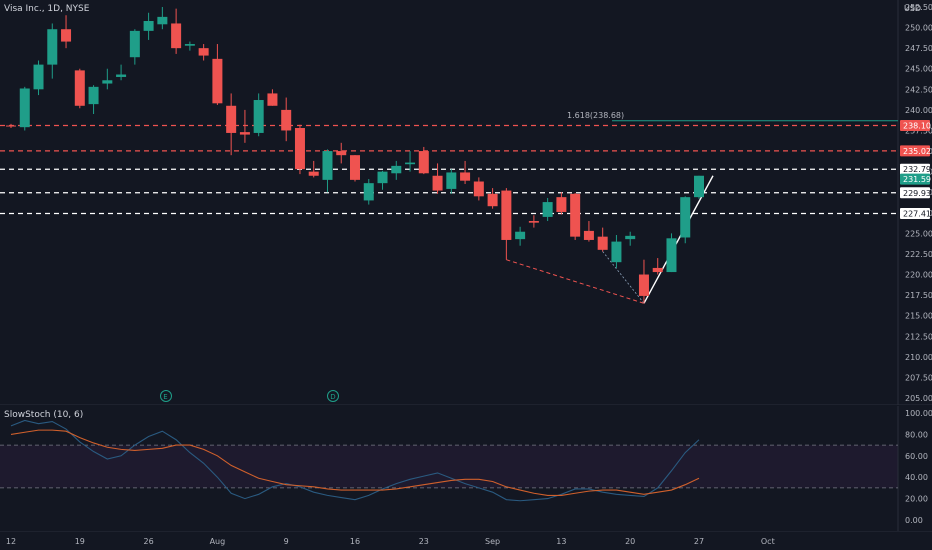 The width and height of the screenshot is (932, 550). What do you see at coordinates (561, 541) in the screenshot?
I see `time-tick-label: 13` at bounding box center [561, 541].